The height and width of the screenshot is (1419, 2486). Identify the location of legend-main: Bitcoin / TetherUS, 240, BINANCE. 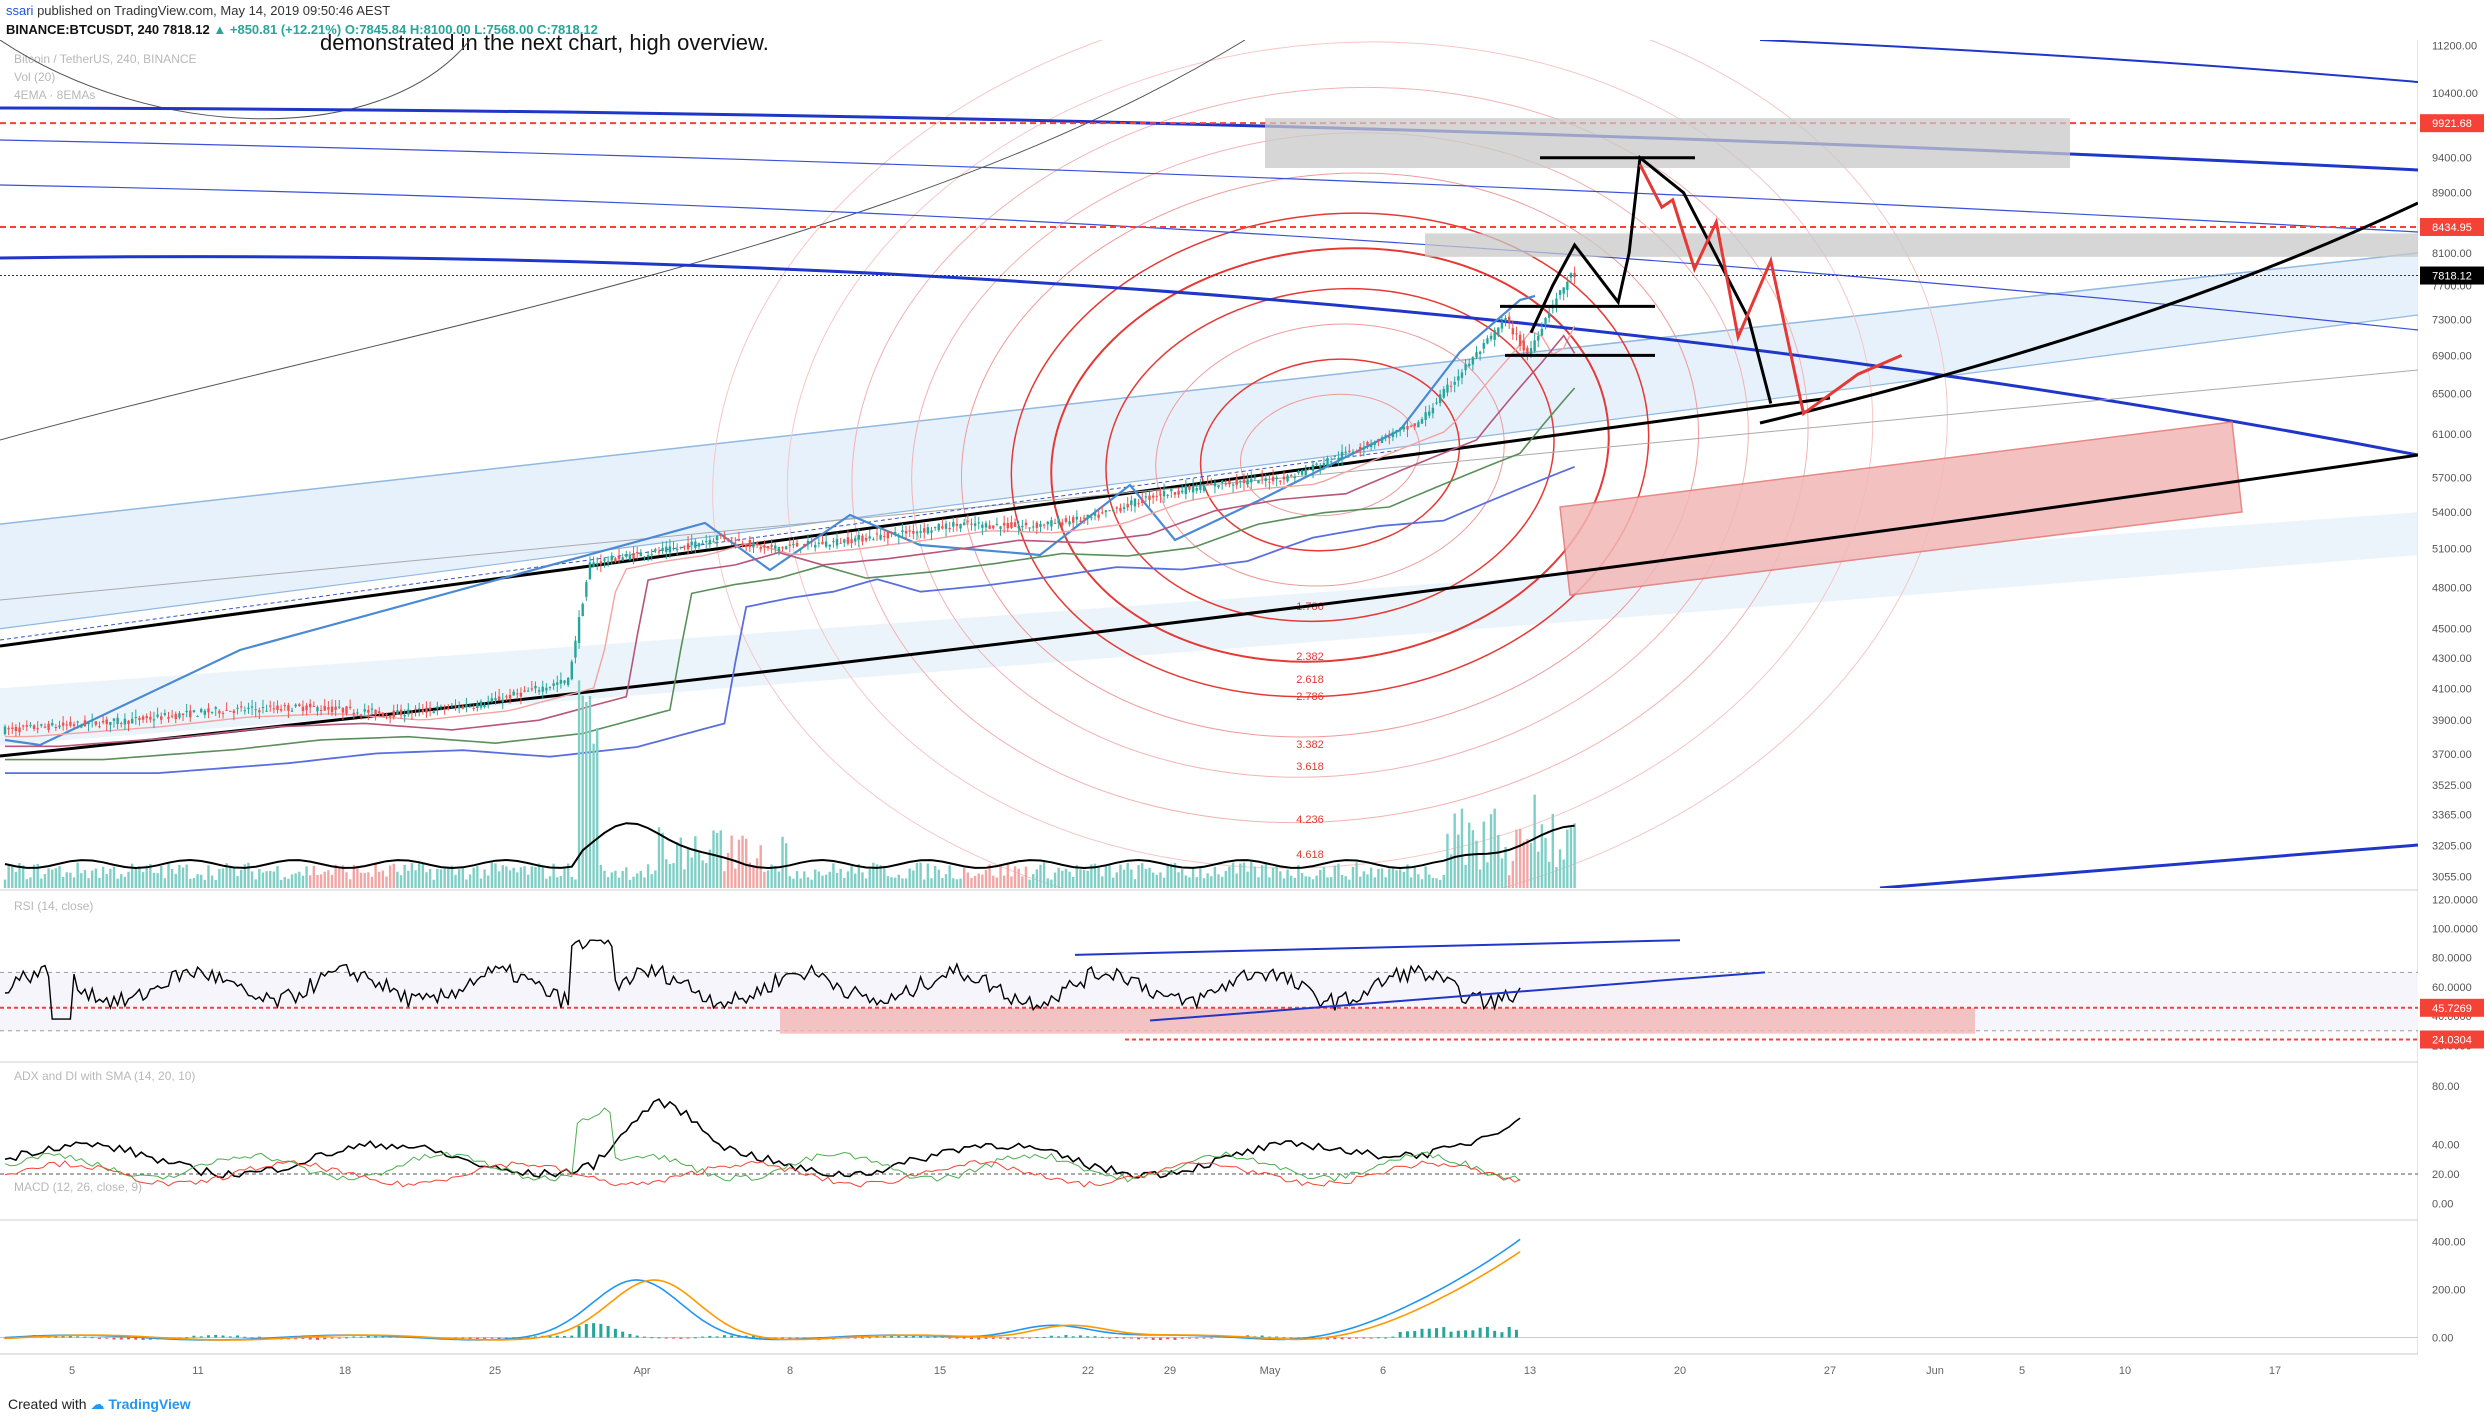
(105, 59).